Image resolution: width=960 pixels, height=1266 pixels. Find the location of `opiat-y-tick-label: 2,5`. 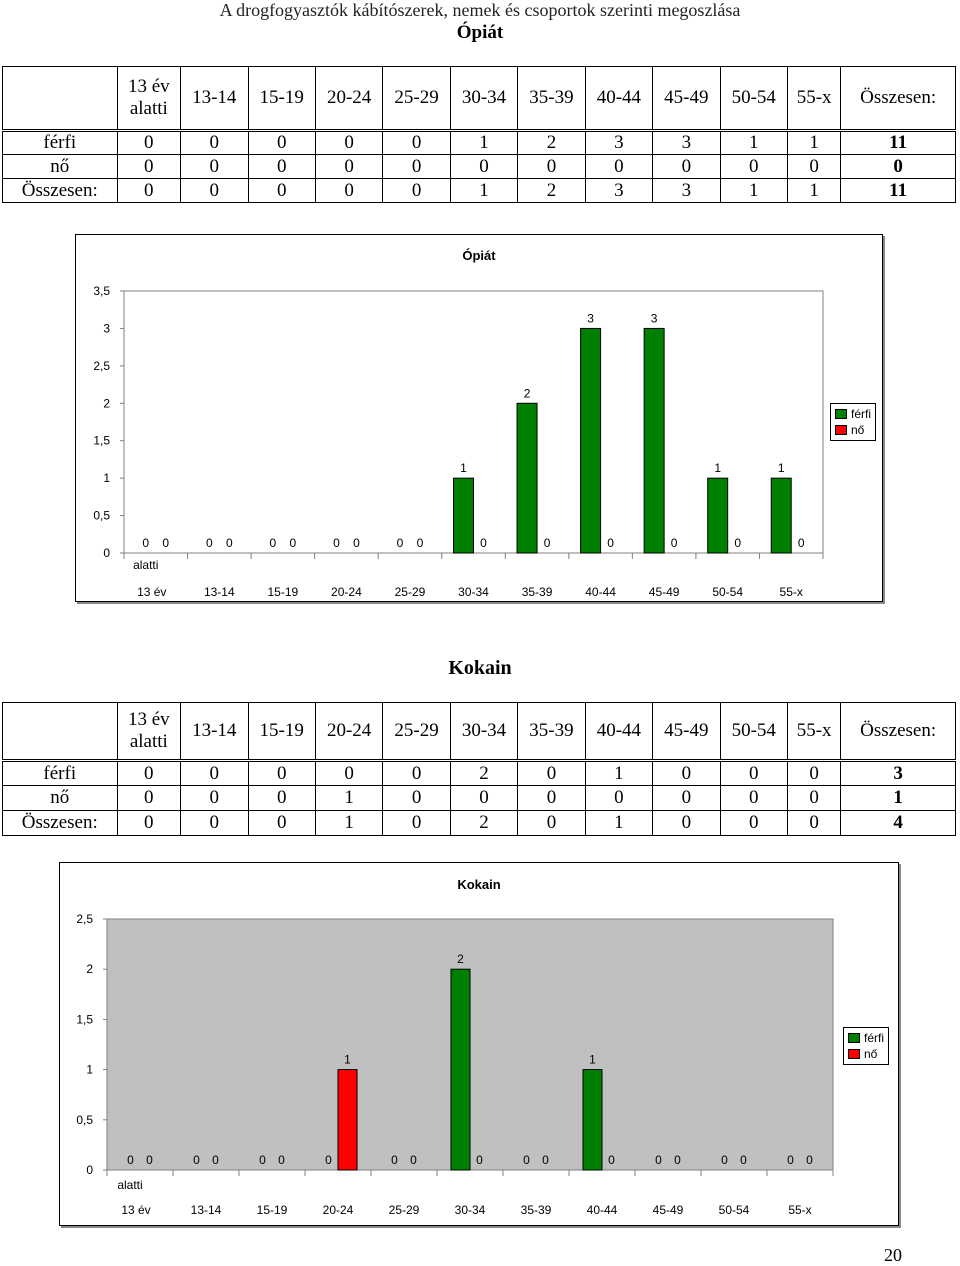

opiat-y-tick-label: 2,5 is located at coordinates (101, 366).